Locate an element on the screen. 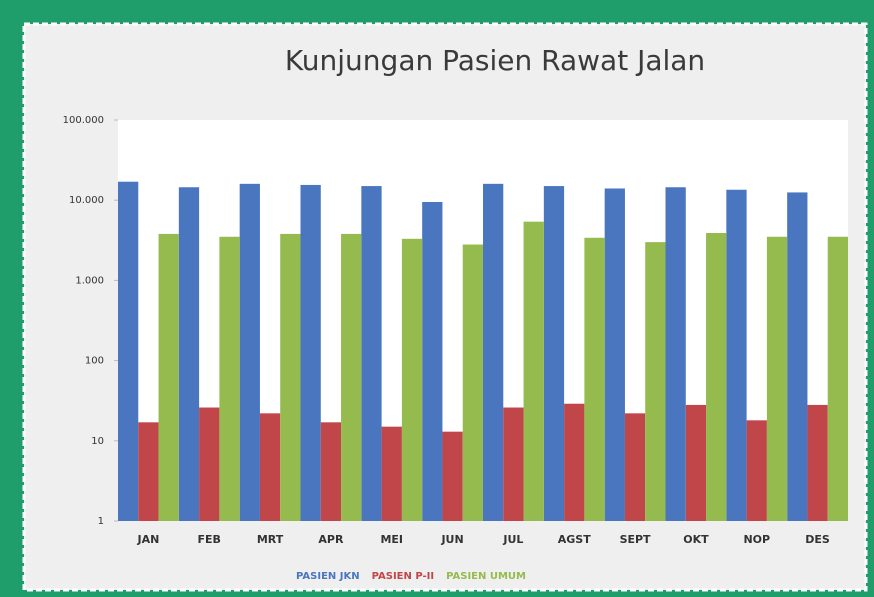 The height and width of the screenshot is (597, 874). y-tick-label: 1.000 is located at coordinates (89, 280).